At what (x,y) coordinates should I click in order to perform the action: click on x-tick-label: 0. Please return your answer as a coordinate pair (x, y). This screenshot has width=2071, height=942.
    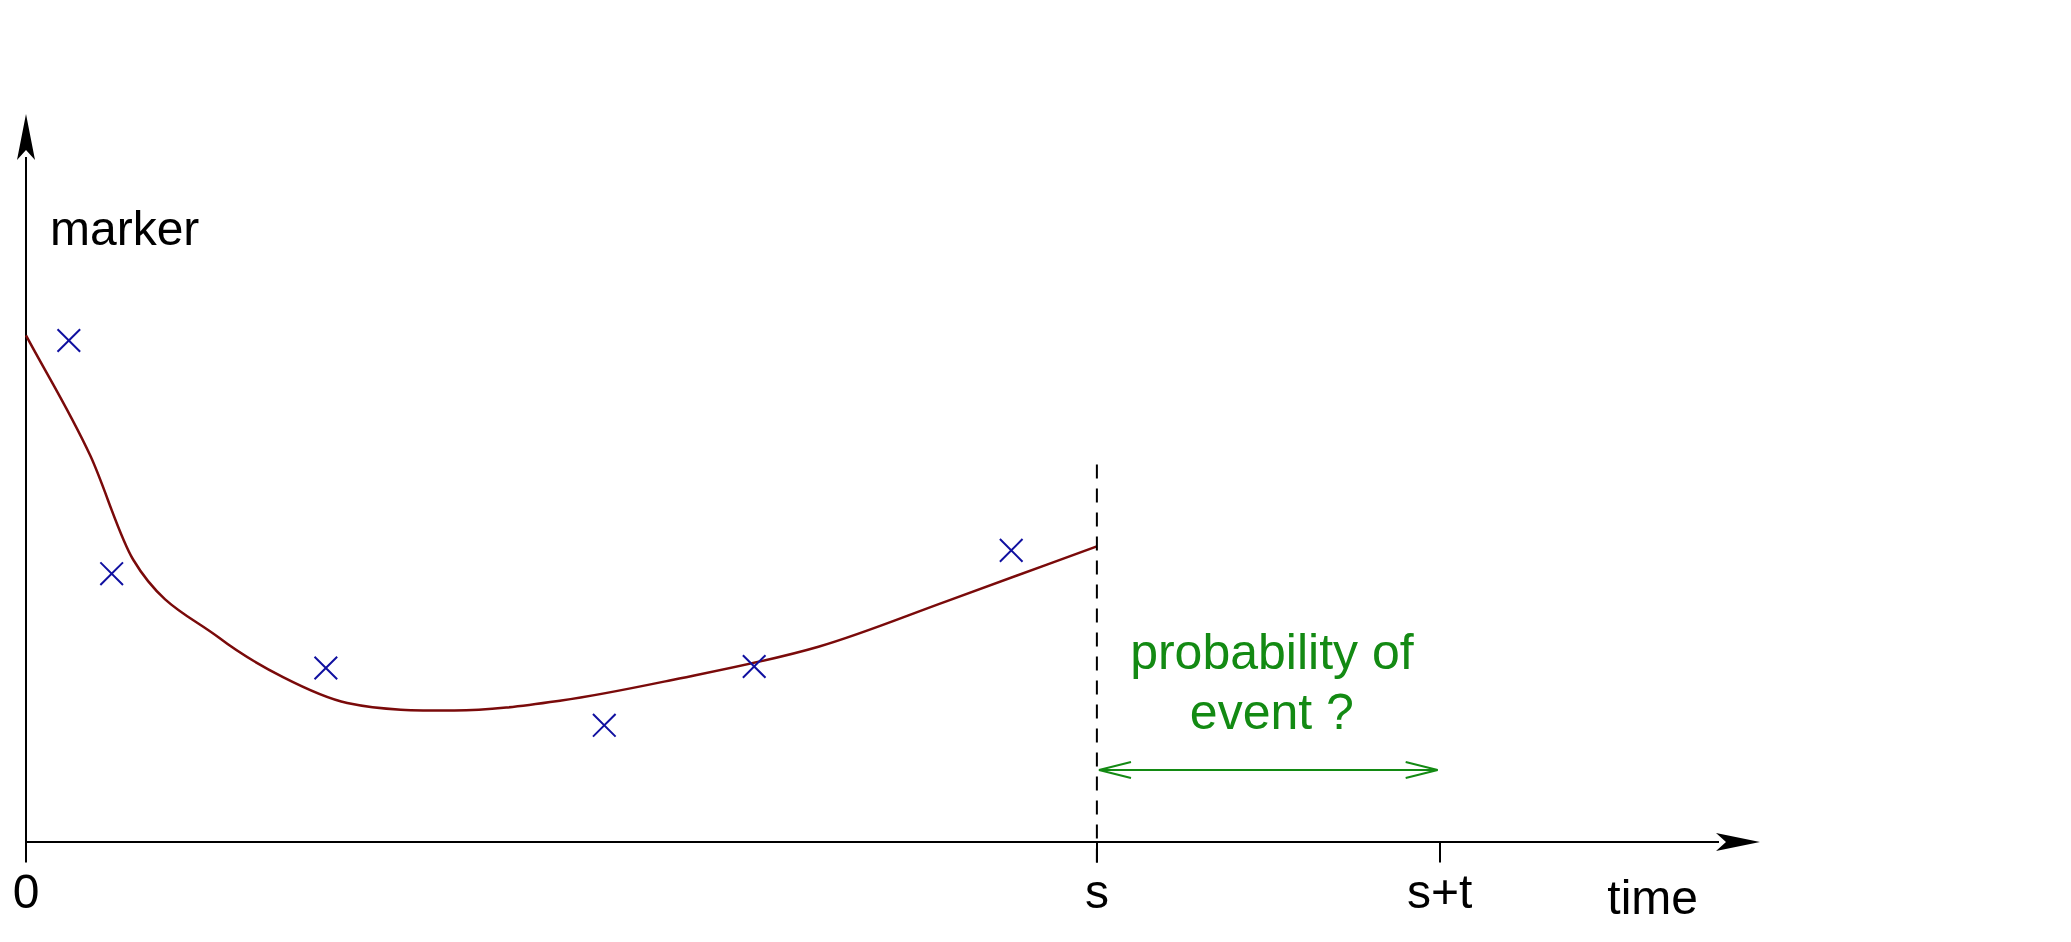
    Looking at the image, I should click on (26, 892).